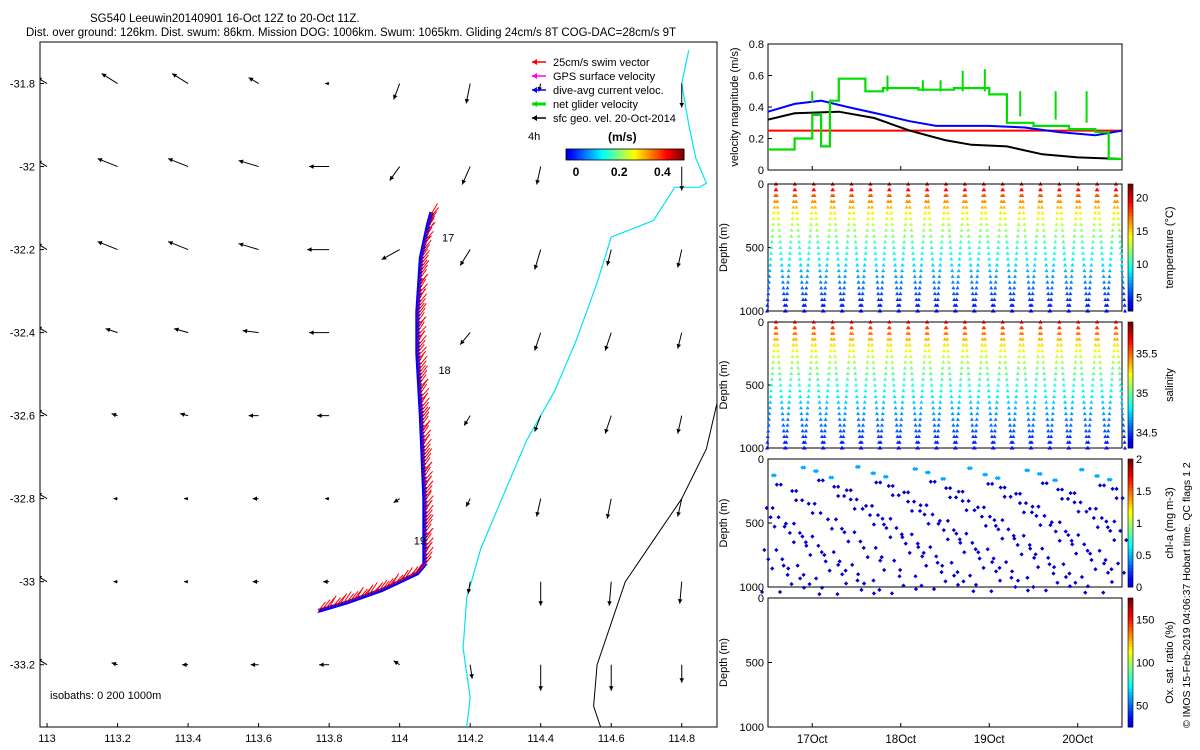 This screenshot has width=1200, height=750. I want to click on temperature-colorbar-tick-label: 5, so click(1139, 299).